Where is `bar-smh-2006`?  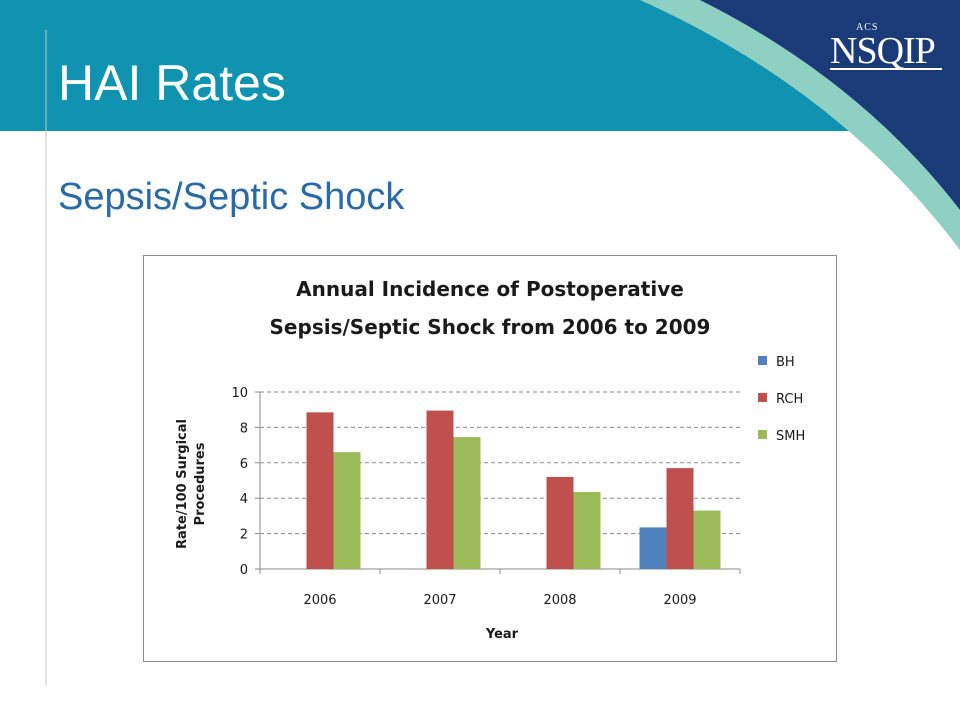 bar-smh-2006 is located at coordinates (347, 510).